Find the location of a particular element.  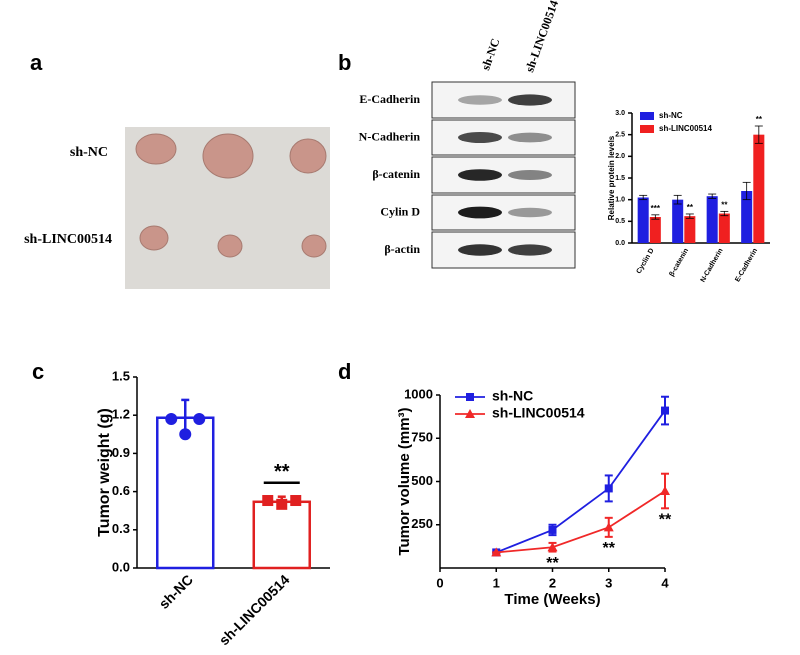

lane-label: sh-LINC00514 is located at coordinates (541, 37).